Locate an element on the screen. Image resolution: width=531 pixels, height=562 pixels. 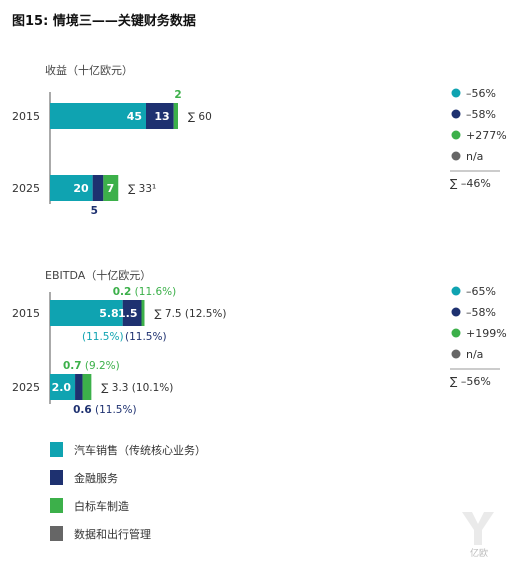
total-change-label: ∑ –56% is located at coordinates (470, 381).